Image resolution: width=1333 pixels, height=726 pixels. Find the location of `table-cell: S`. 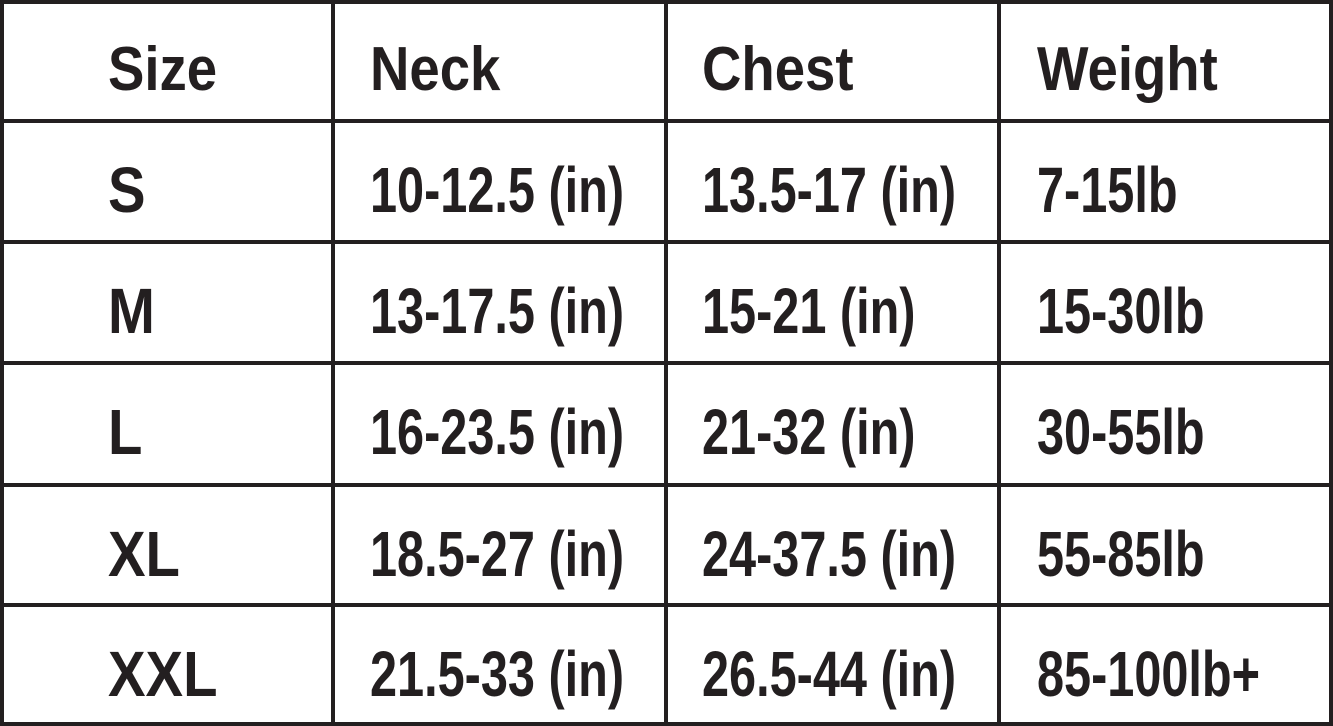

table-cell: S is located at coordinates (127, 190).